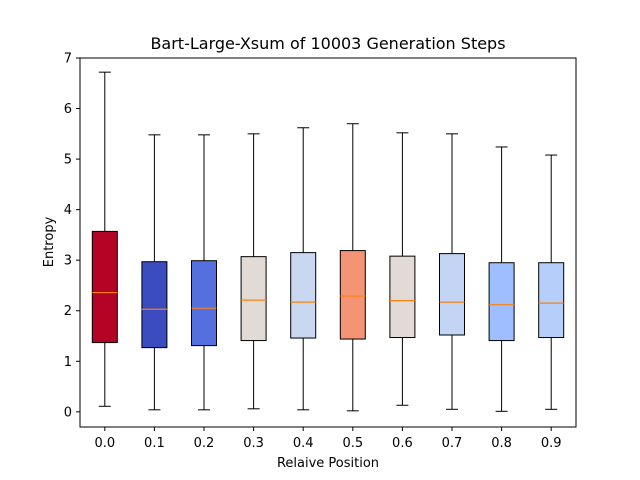 This screenshot has width=640, height=480. What do you see at coordinates (253, 443) in the screenshot?
I see `x-tick-label: 0.3` at bounding box center [253, 443].